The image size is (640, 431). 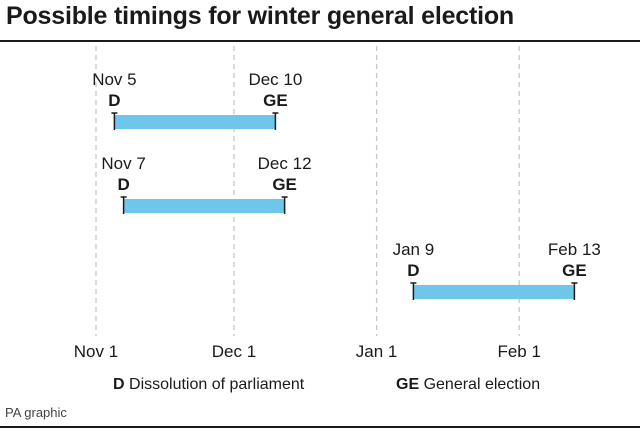 What do you see at coordinates (275, 79) in the screenshot?
I see `end-date-label: Dec 10` at bounding box center [275, 79].